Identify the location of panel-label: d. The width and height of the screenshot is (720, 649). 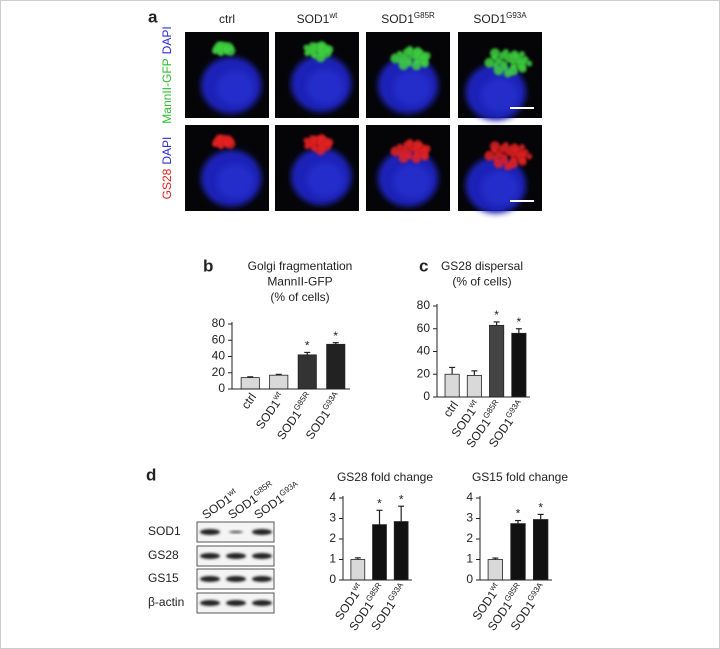
(151, 474).